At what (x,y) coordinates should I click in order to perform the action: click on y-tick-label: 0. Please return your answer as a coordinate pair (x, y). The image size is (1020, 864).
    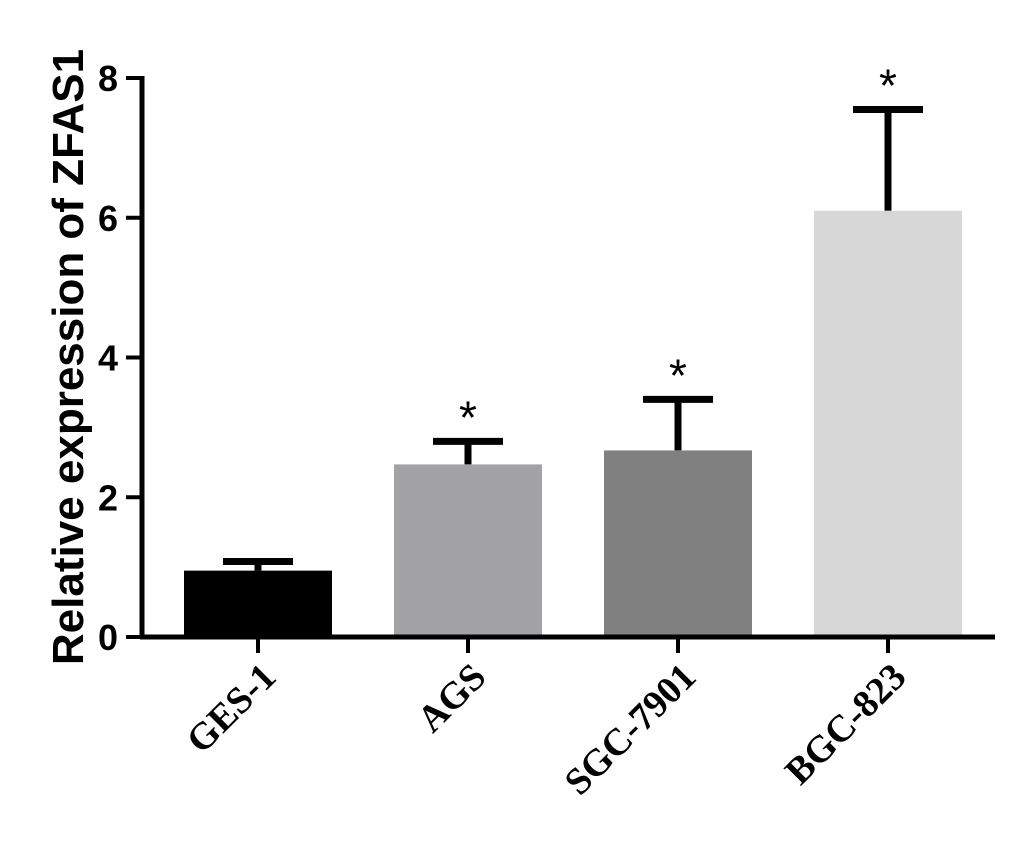
    Looking at the image, I should click on (108, 637).